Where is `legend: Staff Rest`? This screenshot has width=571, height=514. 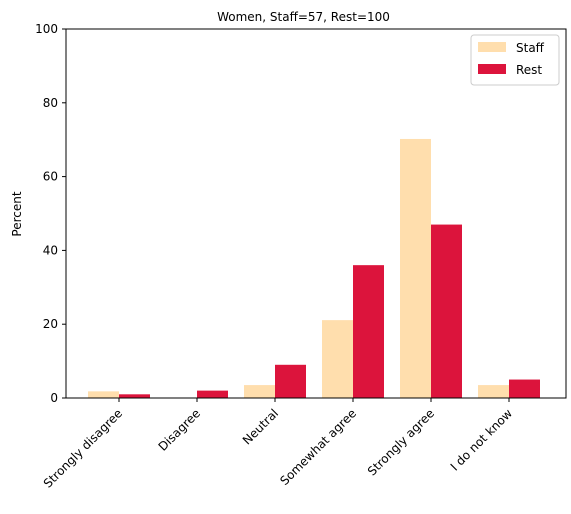 legend: Staff Rest is located at coordinates (515, 60).